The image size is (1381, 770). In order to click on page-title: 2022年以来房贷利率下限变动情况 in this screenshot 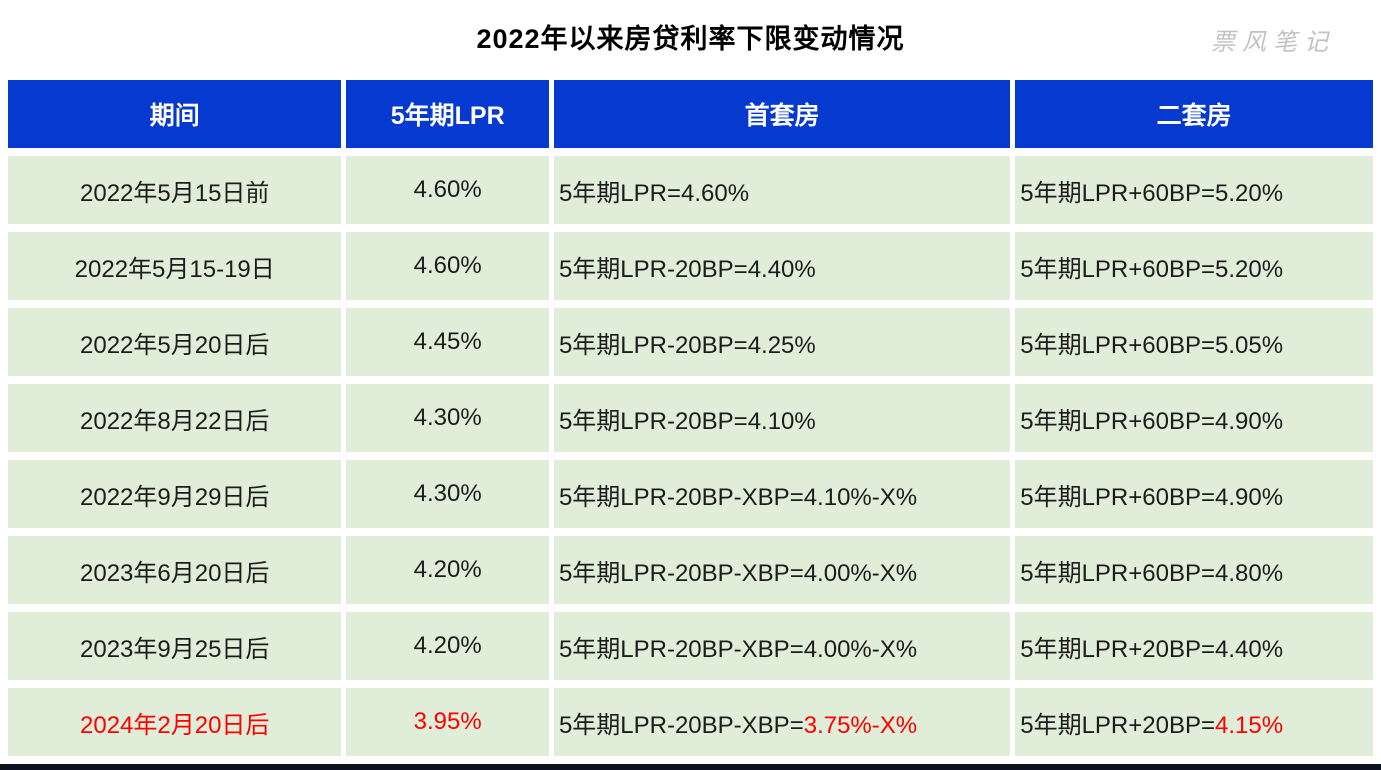, I will do `click(690, 38)`.